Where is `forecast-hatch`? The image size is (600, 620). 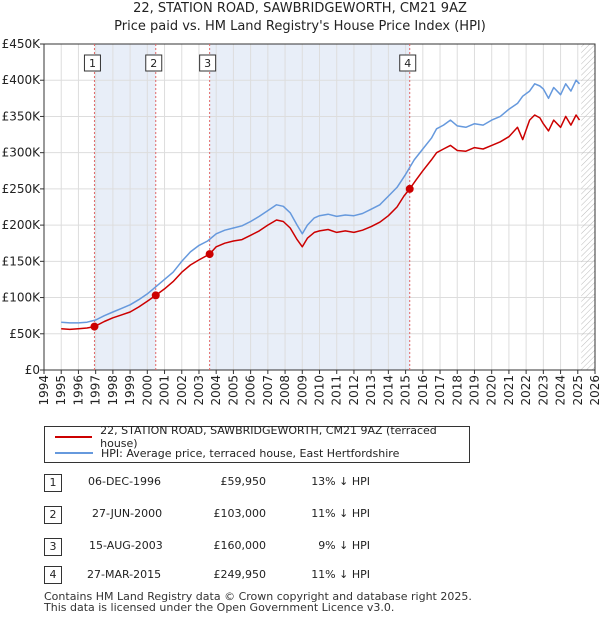 forecast-hatch is located at coordinates (588, 207).